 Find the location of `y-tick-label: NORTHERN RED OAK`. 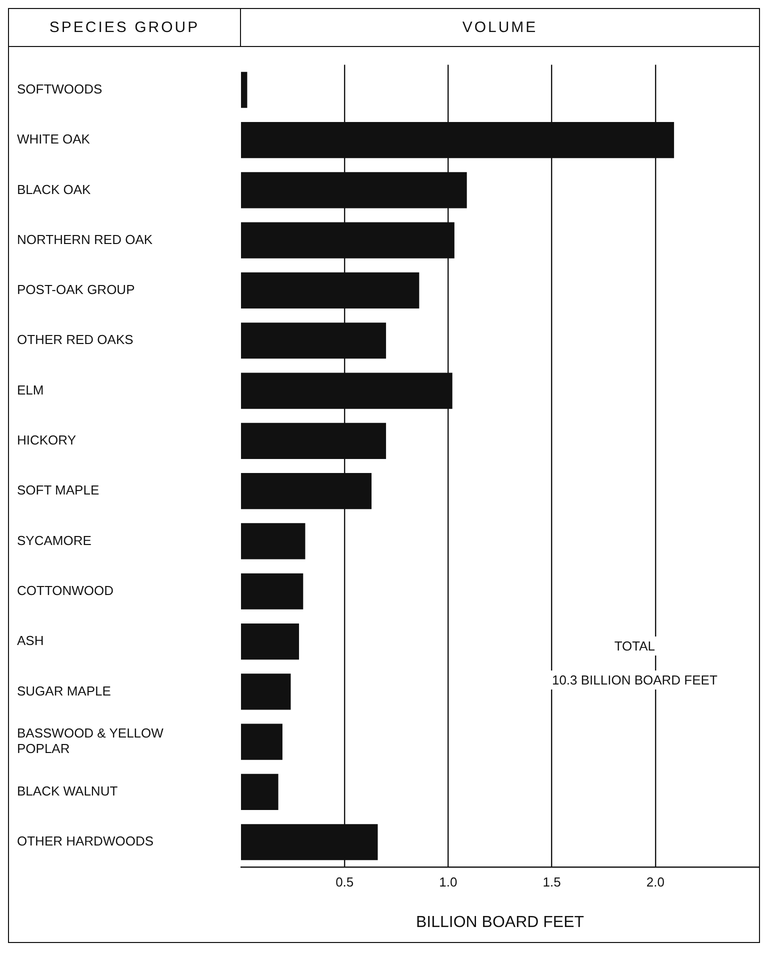

y-tick-label: NORTHERN RED OAK is located at coordinates (85, 239).